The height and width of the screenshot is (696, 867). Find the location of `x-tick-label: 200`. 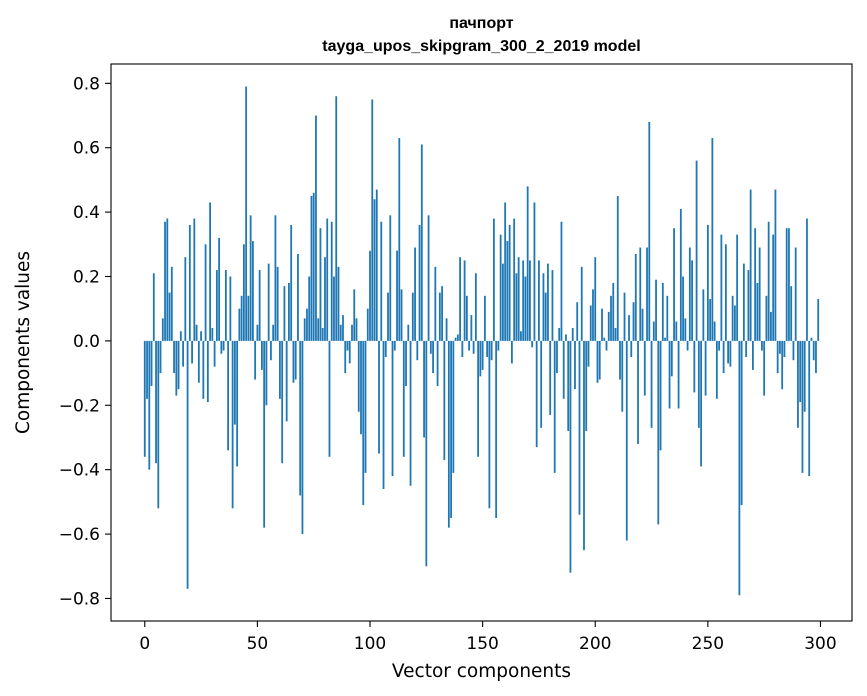

x-tick-label: 200 is located at coordinates (595, 644).